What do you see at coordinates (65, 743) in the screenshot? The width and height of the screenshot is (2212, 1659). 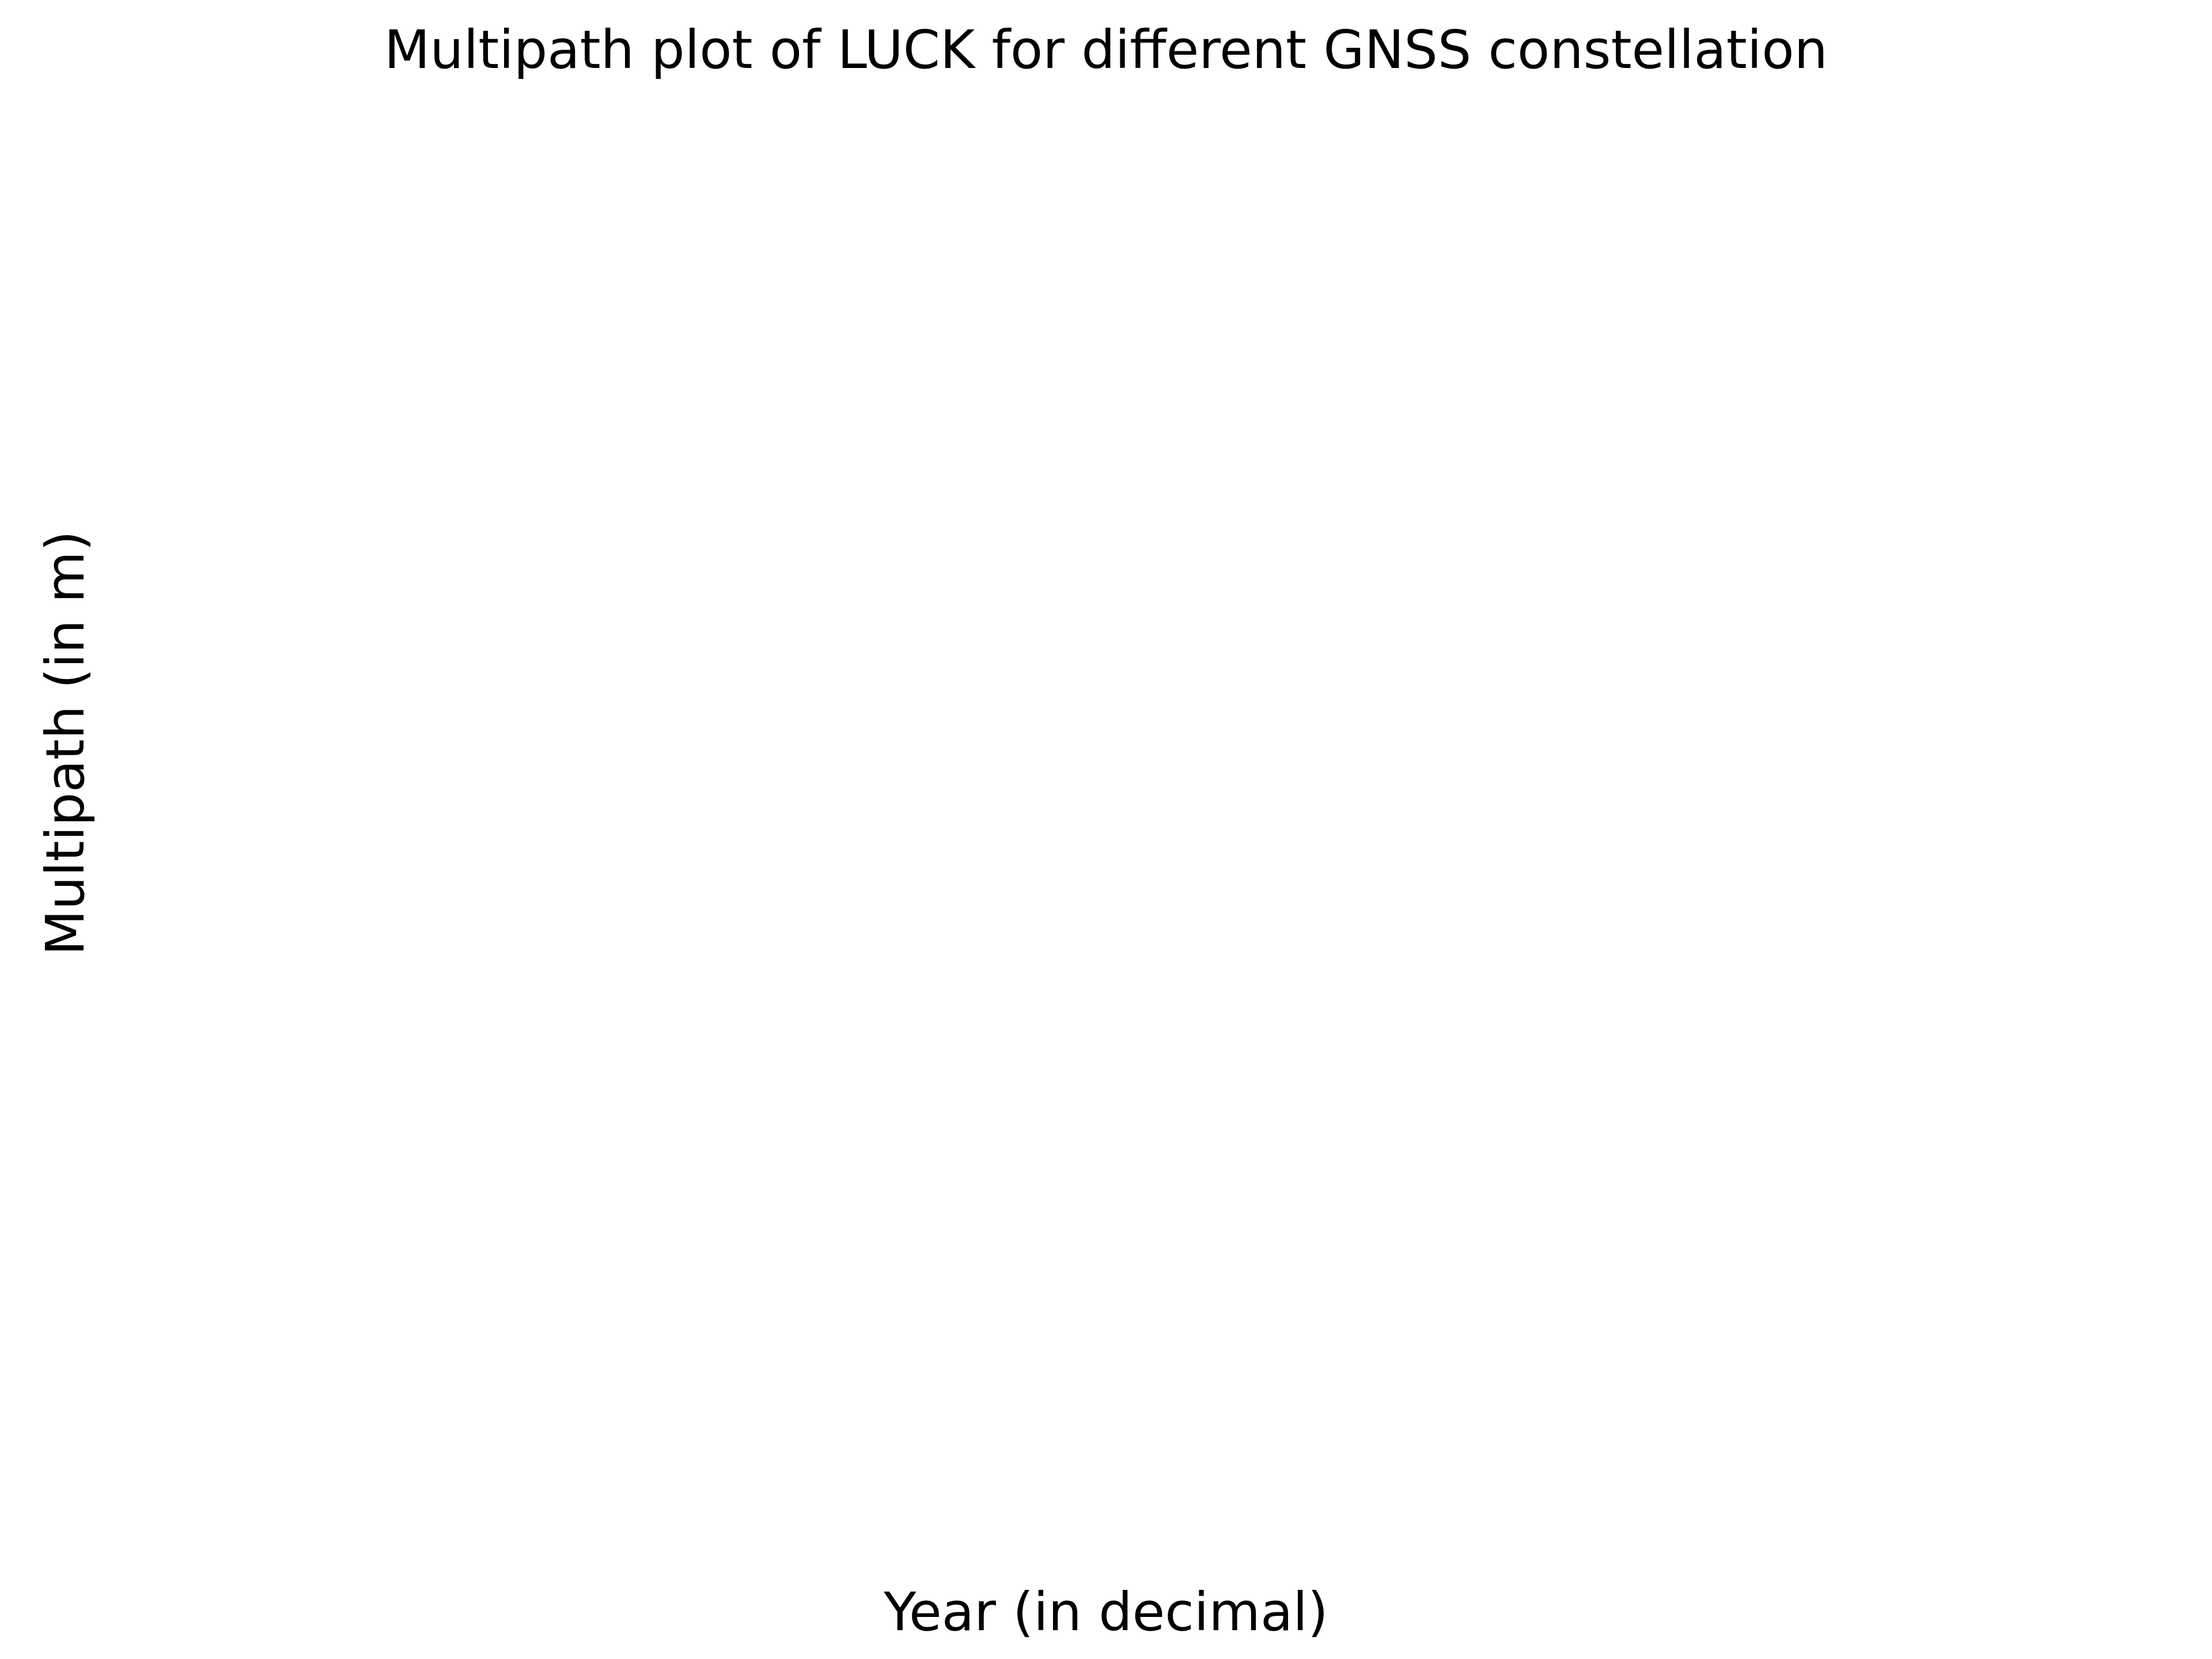 I see `y-axis-label: Multipath (in m)` at bounding box center [65, 743].